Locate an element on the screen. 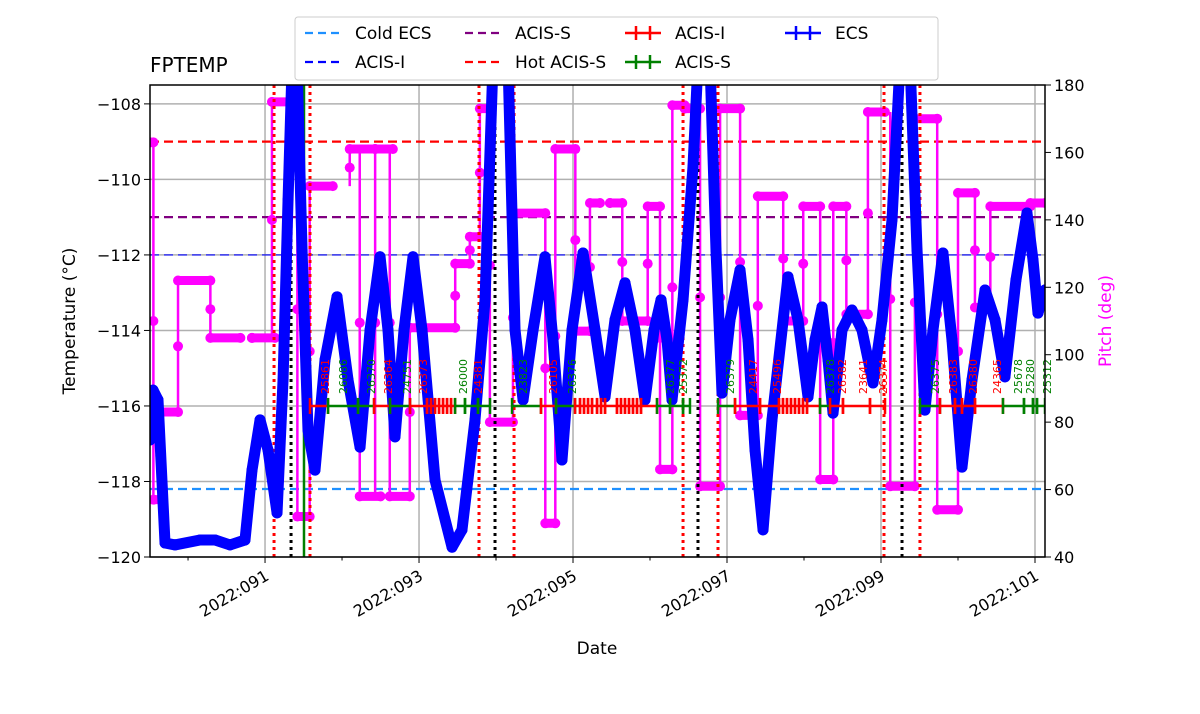 The height and width of the screenshot is (714, 1200). y-tick-label: −114 is located at coordinates (119, 330).